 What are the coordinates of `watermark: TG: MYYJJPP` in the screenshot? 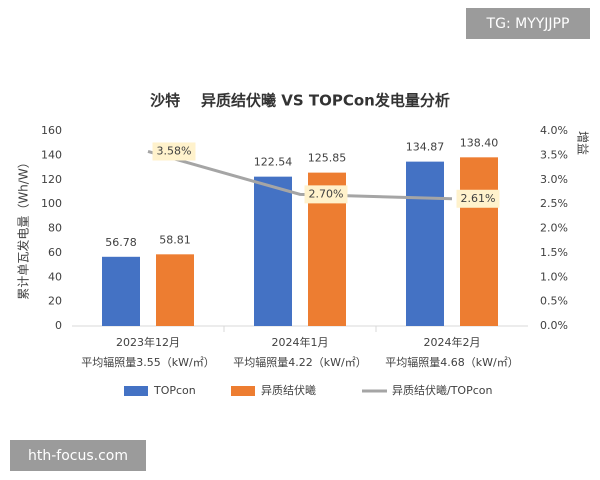 It's located at (528, 24).